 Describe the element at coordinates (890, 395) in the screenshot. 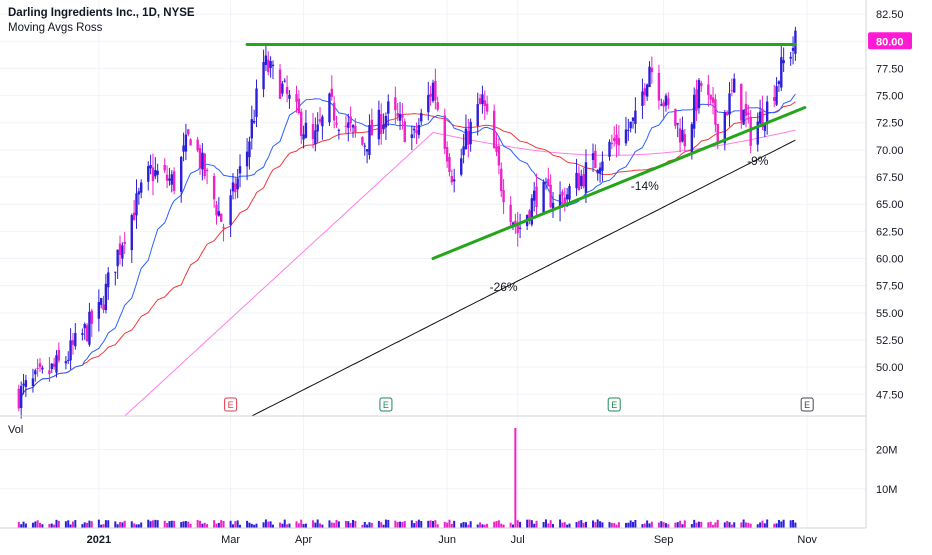

I see `y-tick-label: 47.50` at that location.